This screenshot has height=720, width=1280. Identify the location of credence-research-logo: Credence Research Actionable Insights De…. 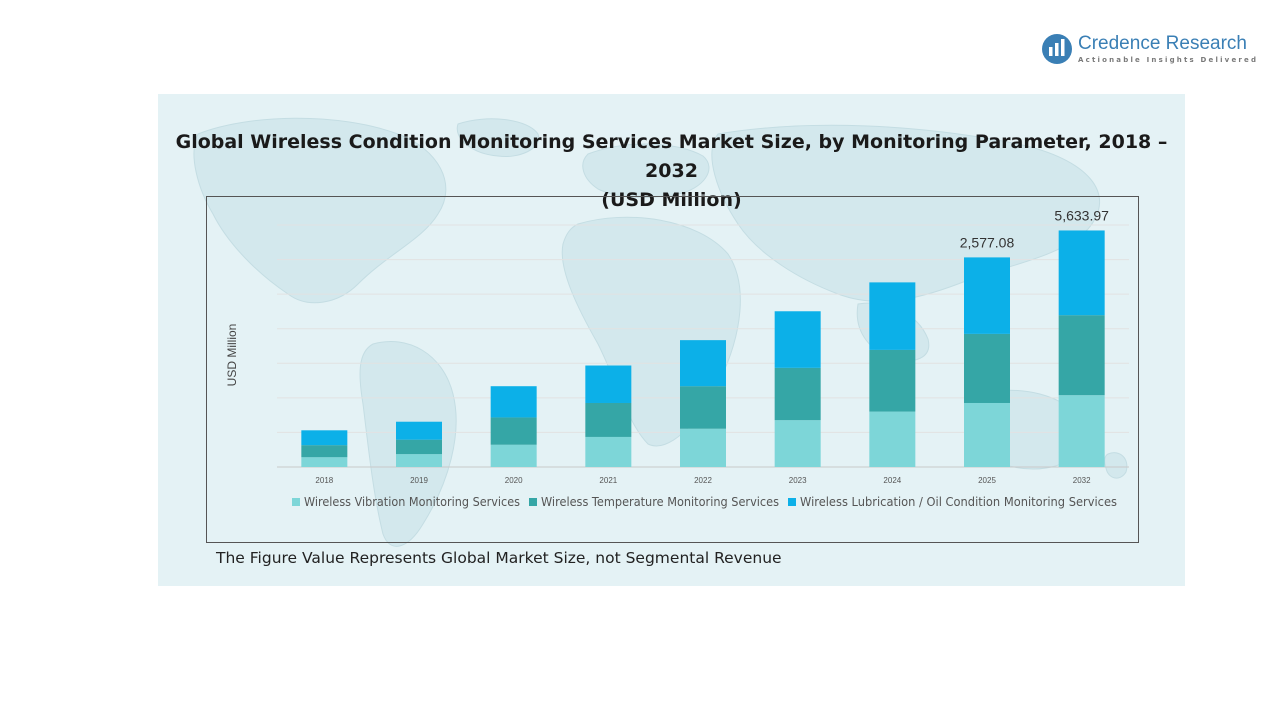
(1149, 50).